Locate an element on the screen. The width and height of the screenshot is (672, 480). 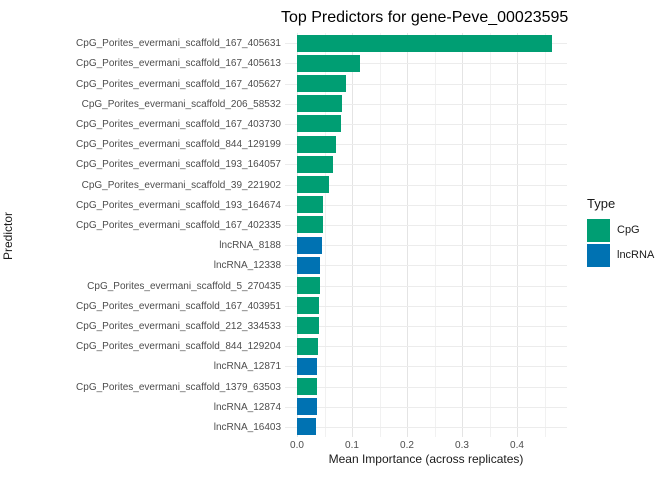
y-tick-label: lncRNA_16403 is located at coordinates (247, 427).